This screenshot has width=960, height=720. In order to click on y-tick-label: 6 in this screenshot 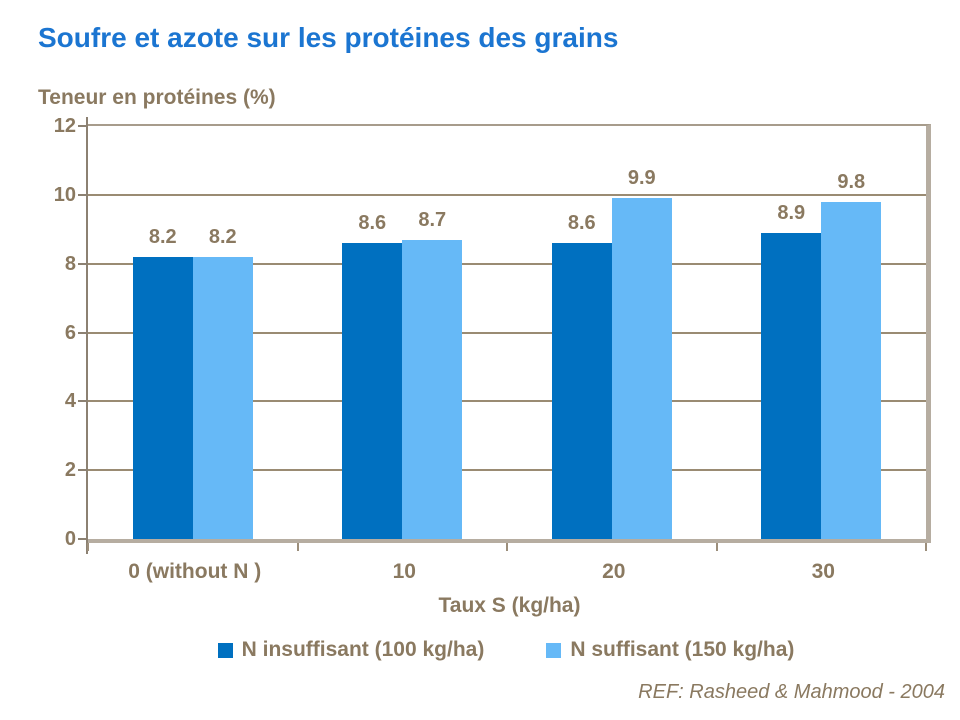, I will do `click(70, 332)`.